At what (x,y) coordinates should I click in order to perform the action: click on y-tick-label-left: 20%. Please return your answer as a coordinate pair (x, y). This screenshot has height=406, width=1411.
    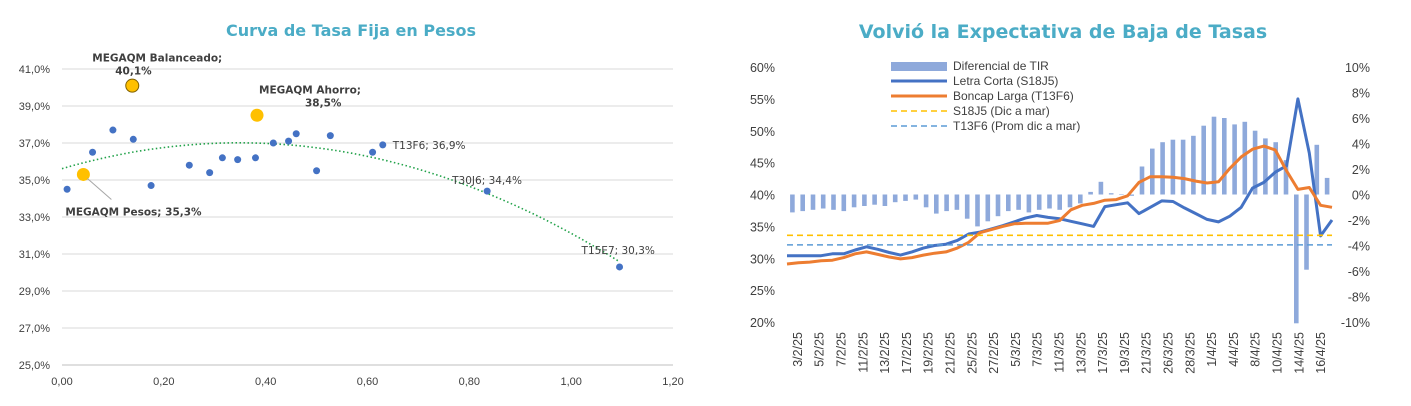
    Looking at the image, I should click on (762, 323).